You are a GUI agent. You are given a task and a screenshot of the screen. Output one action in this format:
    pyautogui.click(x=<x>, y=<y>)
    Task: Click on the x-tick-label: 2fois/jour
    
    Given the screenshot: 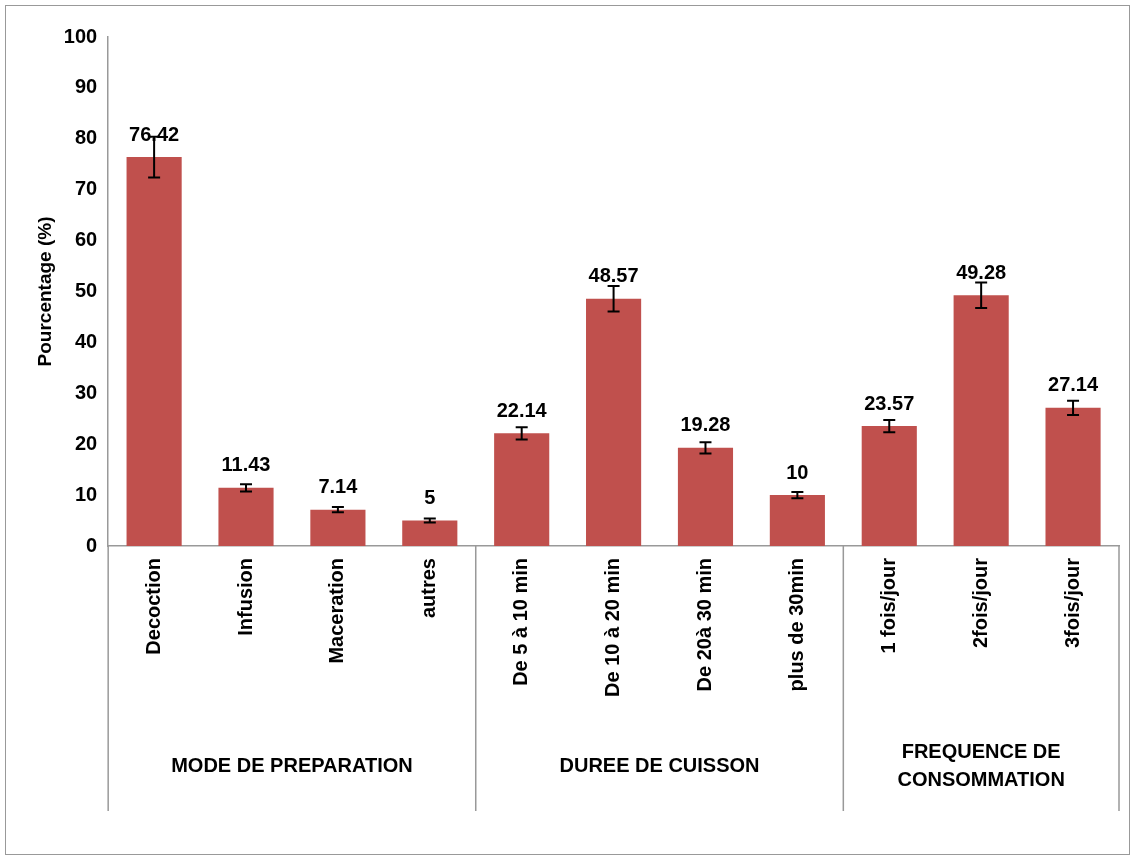 What is the action you would take?
    pyautogui.click(x=979, y=603)
    